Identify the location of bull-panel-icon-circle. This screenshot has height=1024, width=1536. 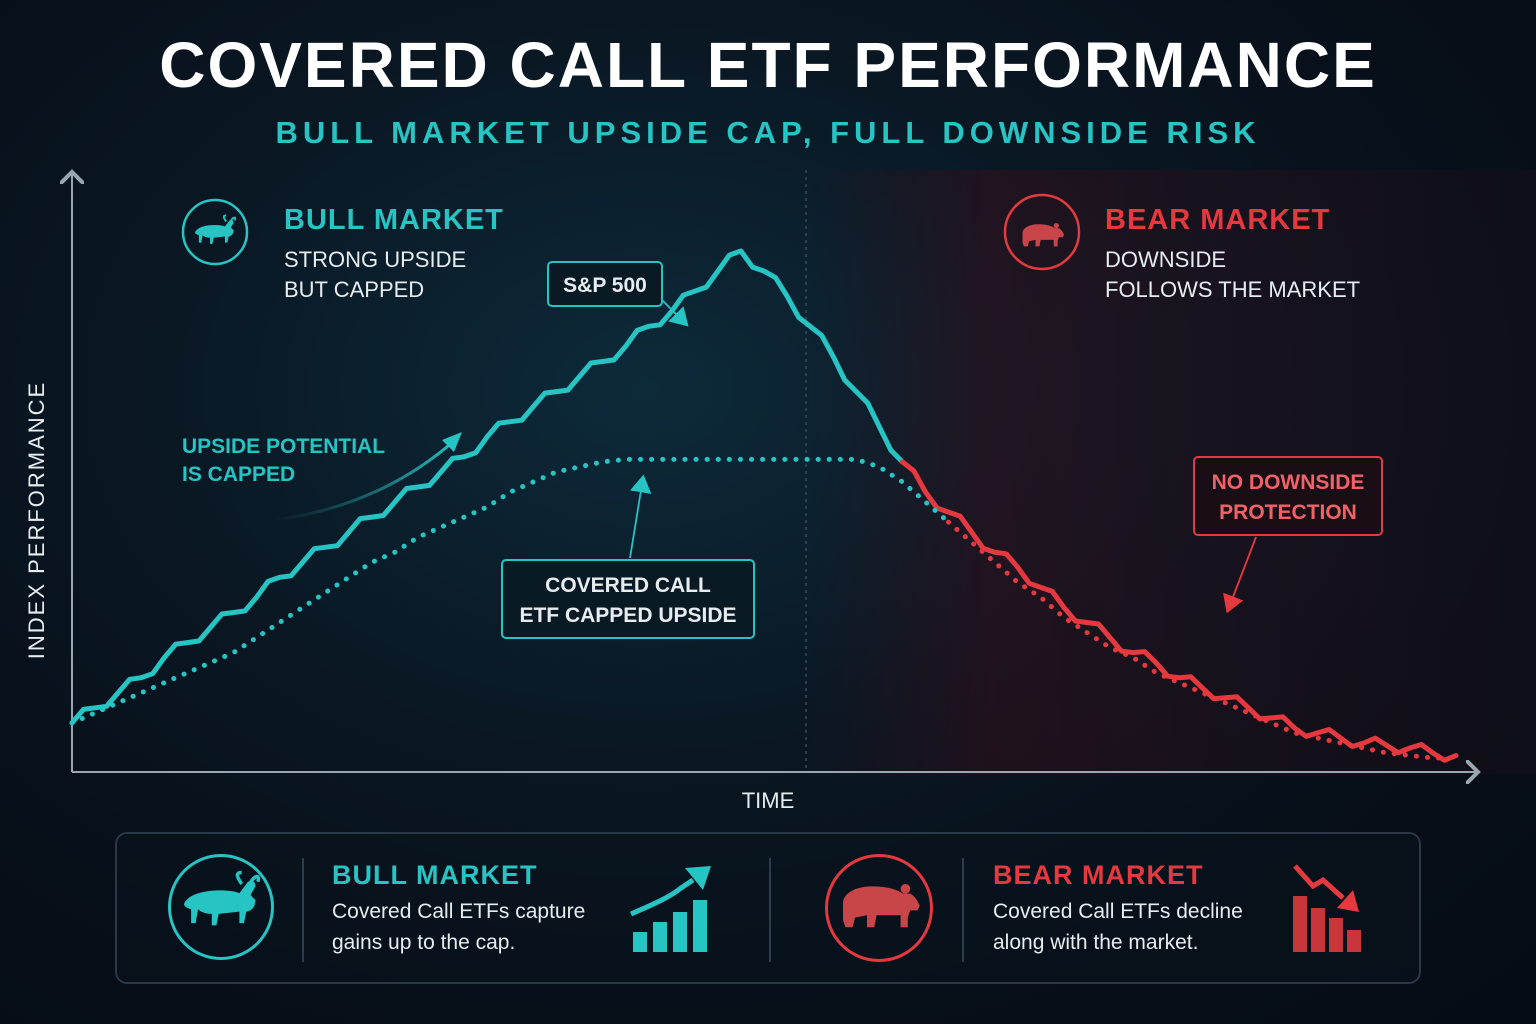
(221, 907).